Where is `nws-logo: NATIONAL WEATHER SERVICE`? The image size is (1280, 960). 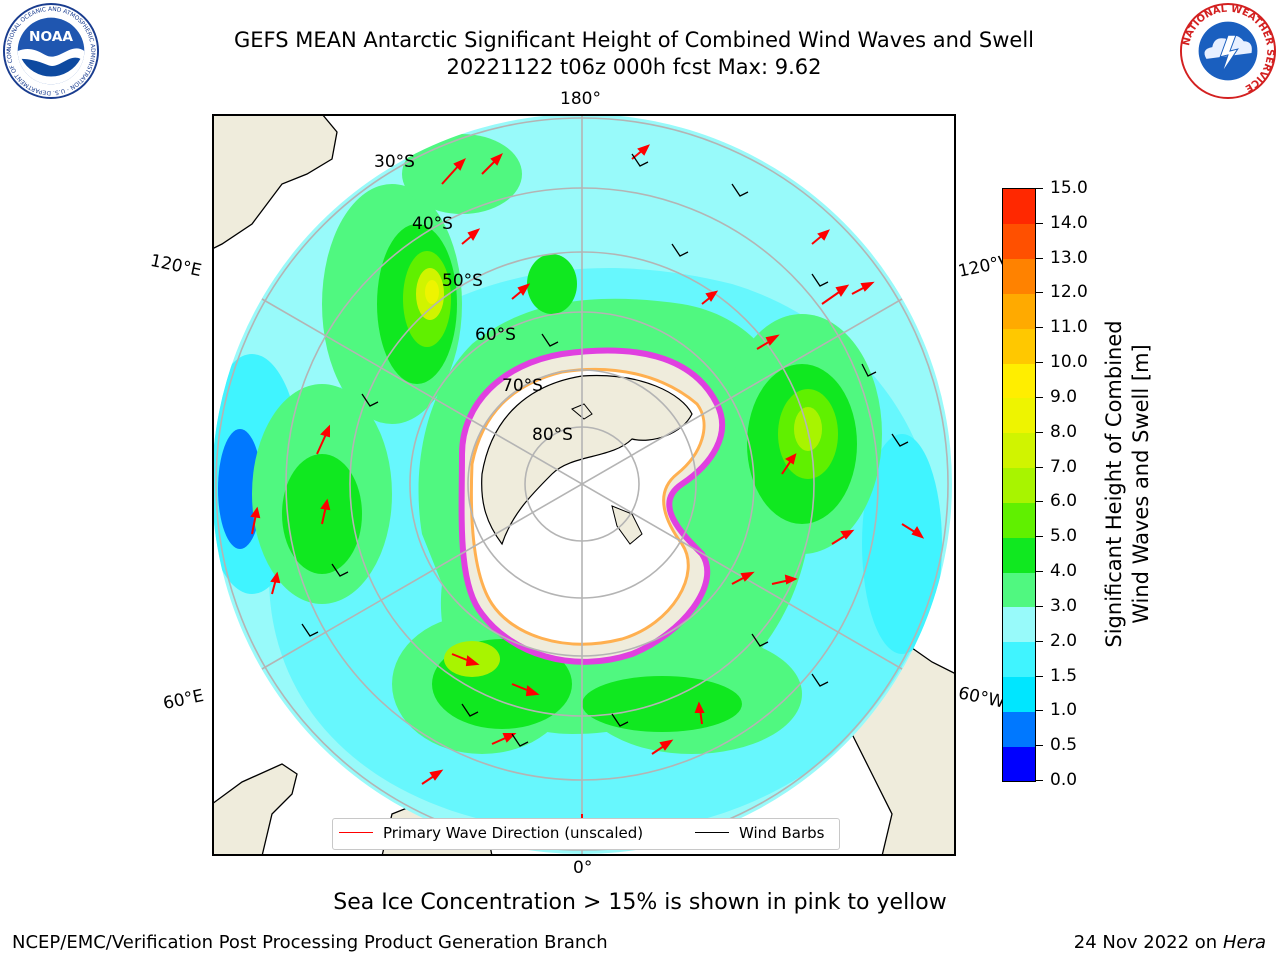 nws-logo: NATIONAL WEATHER SERVICE is located at coordinates (1228, 51).